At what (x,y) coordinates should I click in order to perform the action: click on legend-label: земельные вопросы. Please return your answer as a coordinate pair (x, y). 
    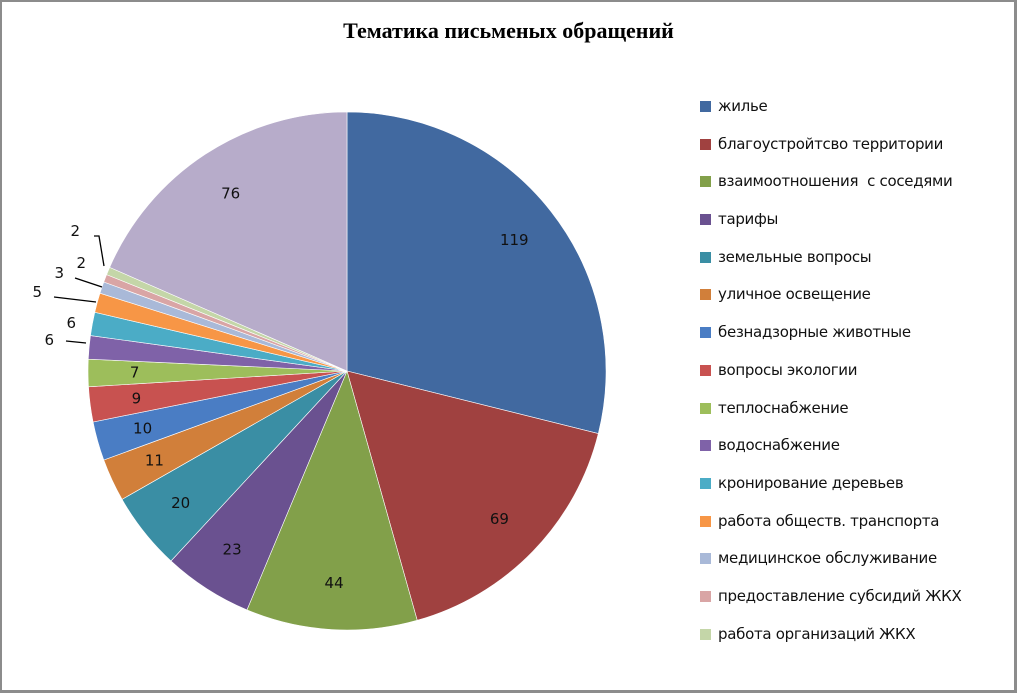
    Looking at the image, I should click on (795, 256).